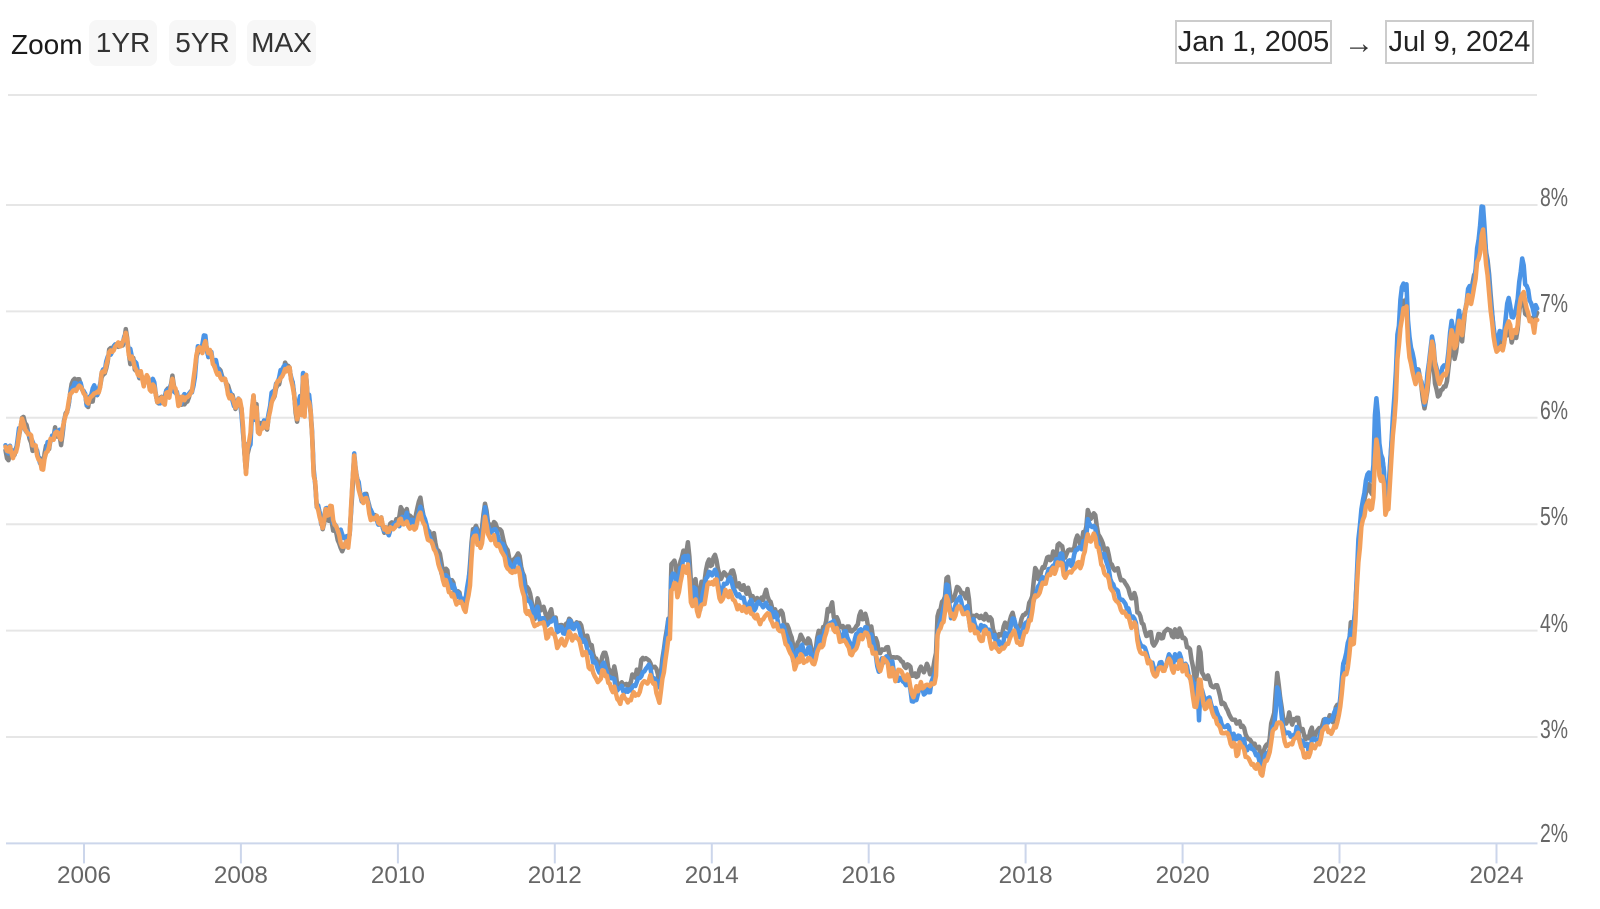  What do you see at coordinates (1026, 875) in the screenshot?
I see `svg-text: 2018` at bounding box center [1026, 875].